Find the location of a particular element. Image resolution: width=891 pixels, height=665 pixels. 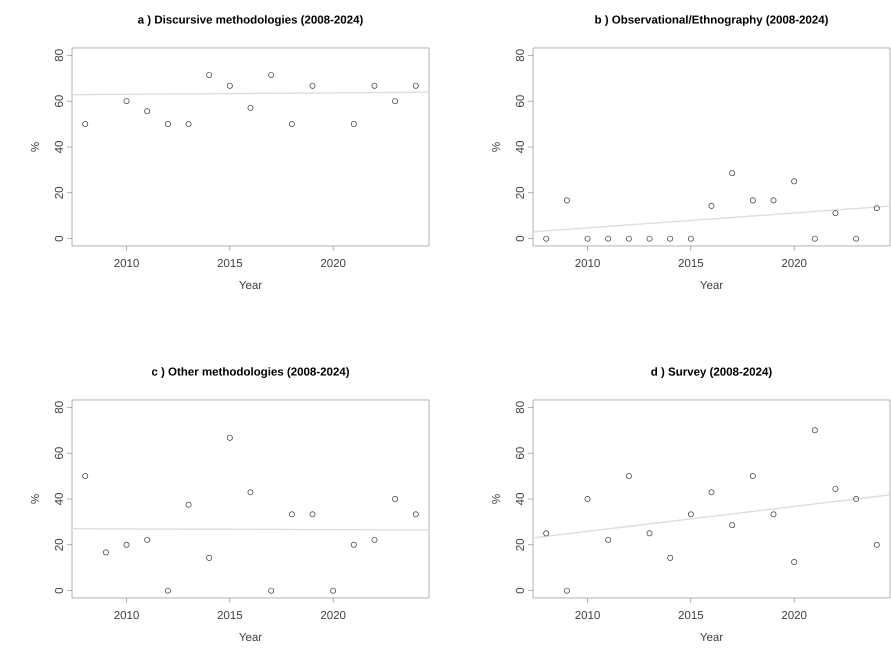

chart-title: d ) Survey (2008-2024) is located at coordinates (711, 372).